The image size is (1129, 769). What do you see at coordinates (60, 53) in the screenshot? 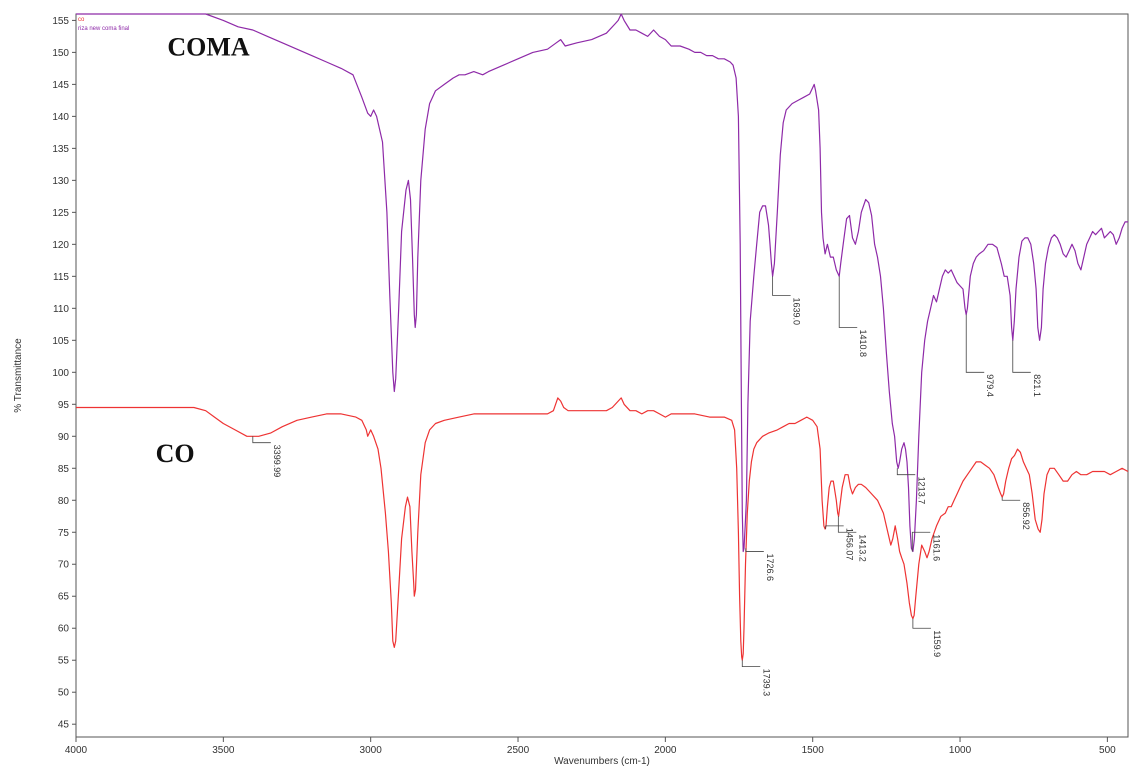
I see `y-tick-label: 150` at bounding box center [60, 53].